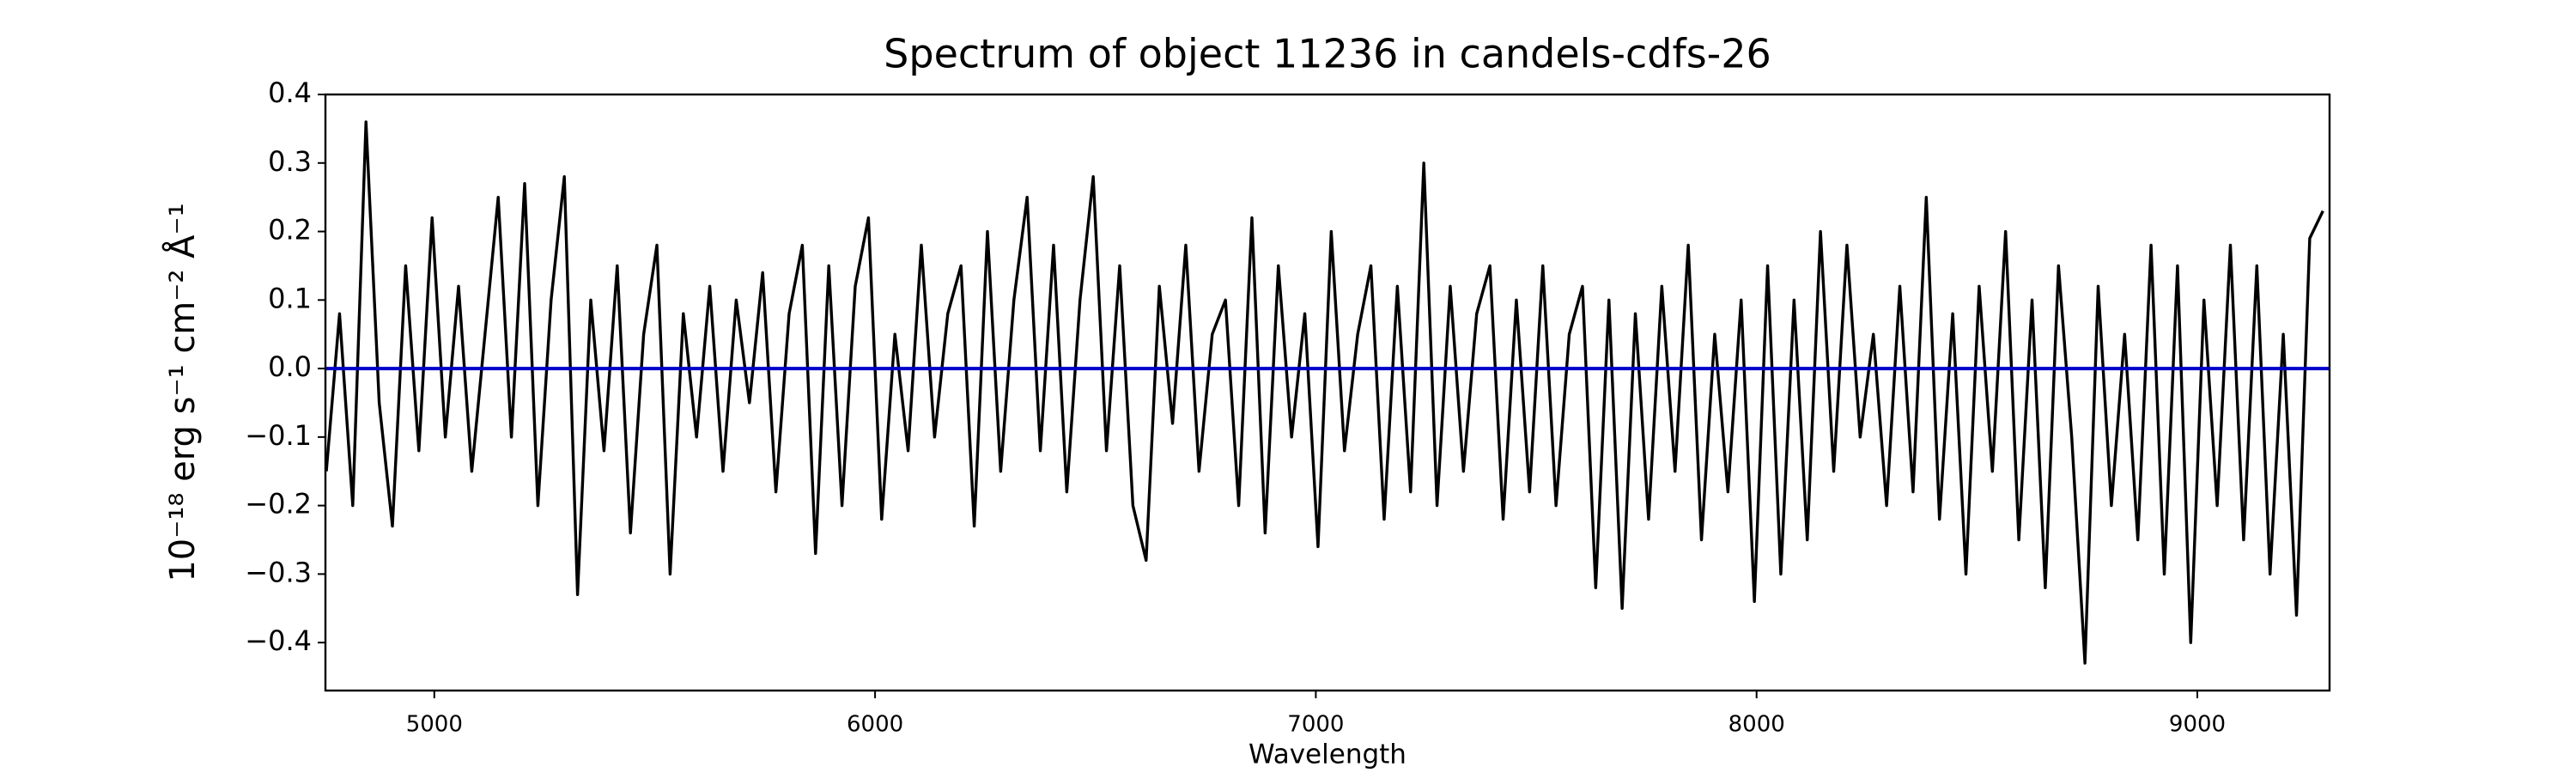 The image size is (2576, 773). I want to click on y-tick-label: 0.1, so click(290, 298).